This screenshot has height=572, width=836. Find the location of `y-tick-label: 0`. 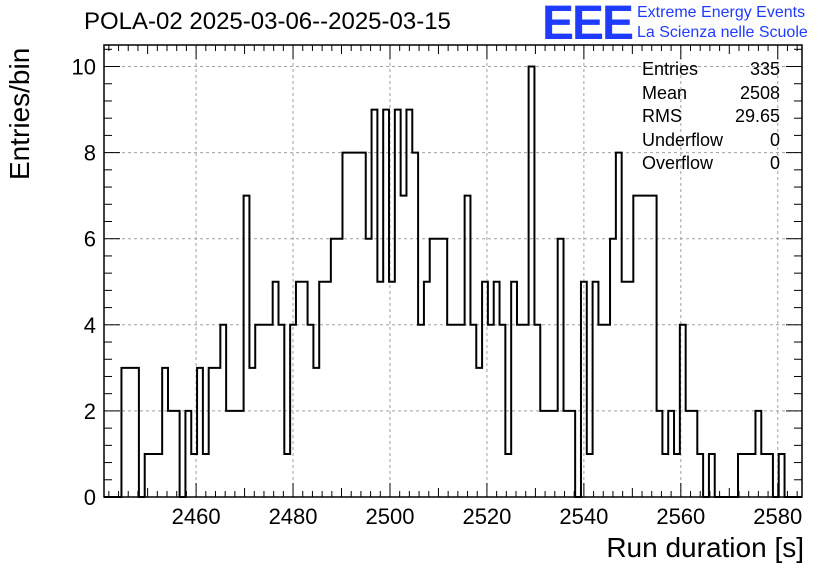

y-tick-label: 0 is located at coordinates (90, 497).